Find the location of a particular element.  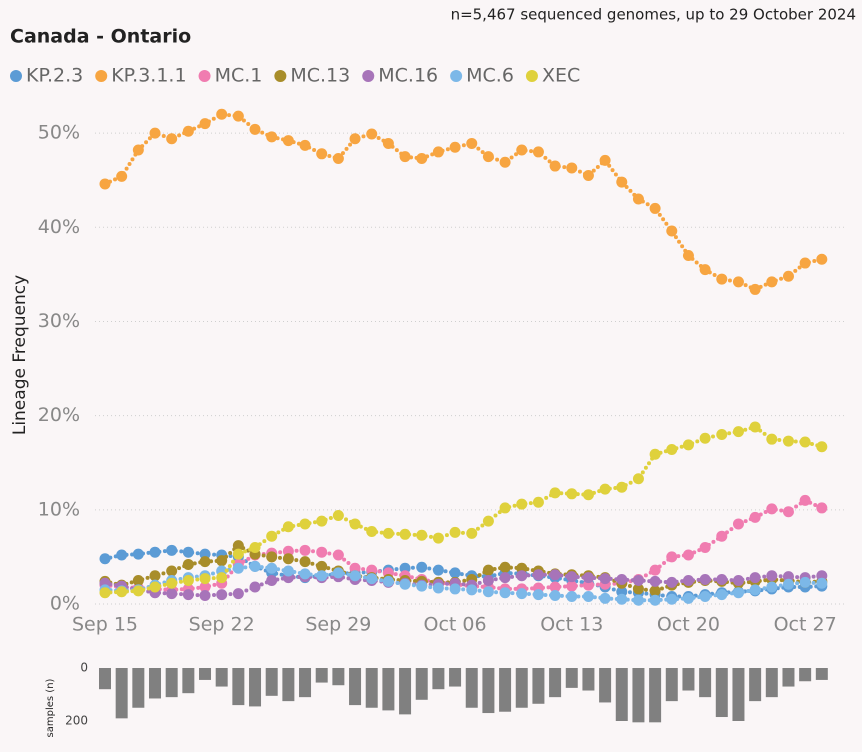

legend-label: MC.1 is located at coordinates (239, 76).